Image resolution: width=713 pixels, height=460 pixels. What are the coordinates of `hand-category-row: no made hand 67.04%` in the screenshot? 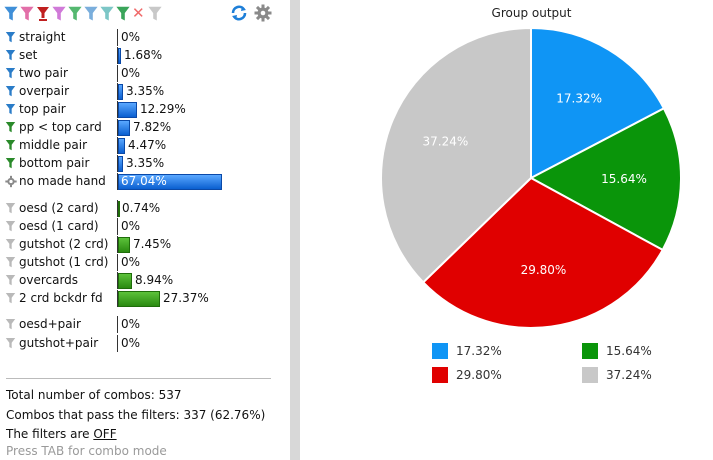 It's located at (146, 182).